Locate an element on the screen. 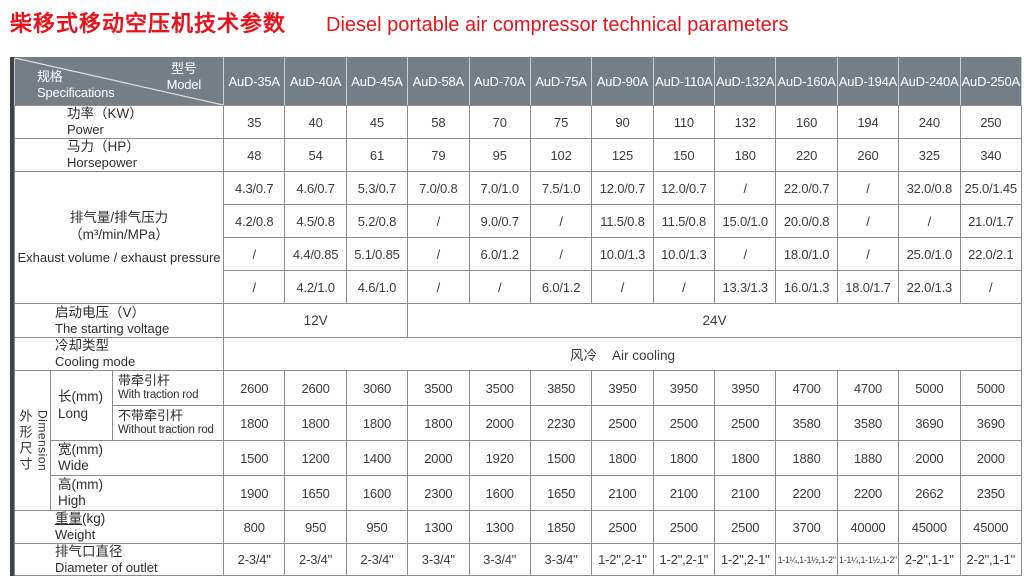 This screenshot has height=578, width=1024. value-cell: 1200 is located at coordinates (315, 458).